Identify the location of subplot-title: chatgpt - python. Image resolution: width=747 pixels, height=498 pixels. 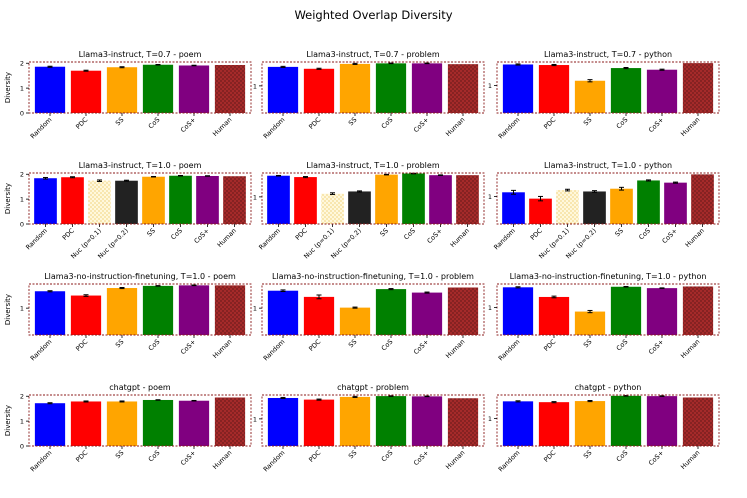
(608, 387).